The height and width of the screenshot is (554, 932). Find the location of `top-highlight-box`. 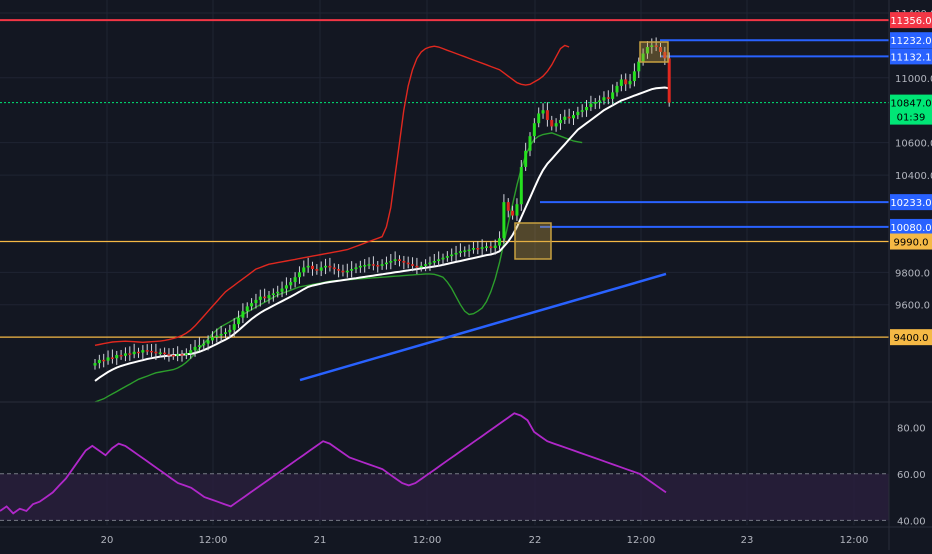

top-highlight-box is located at coordinates (654, 52).